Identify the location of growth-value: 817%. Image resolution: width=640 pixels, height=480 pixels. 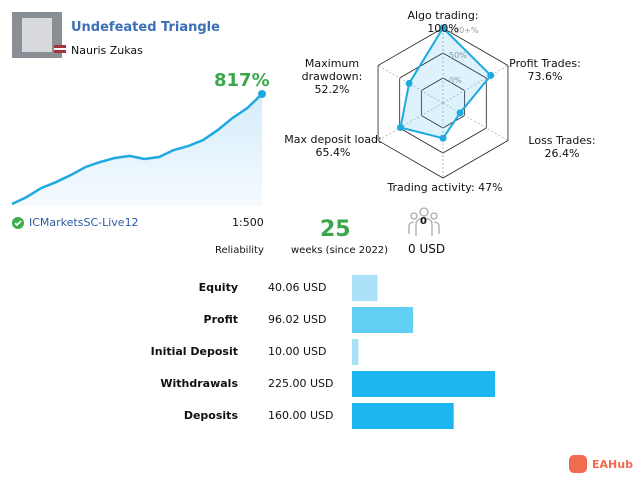
(242, 80).